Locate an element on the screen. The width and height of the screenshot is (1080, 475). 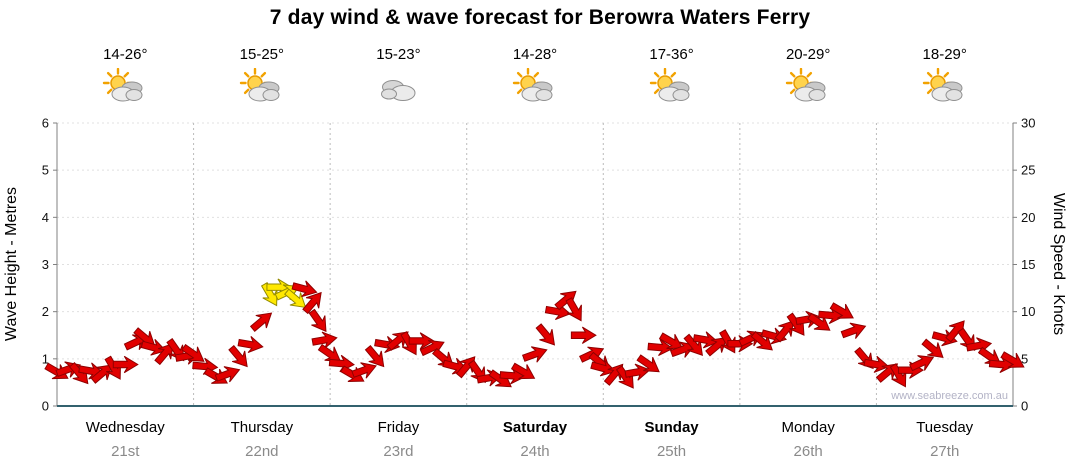
day-date-label: 23rd is located at coordinates (398, 451).